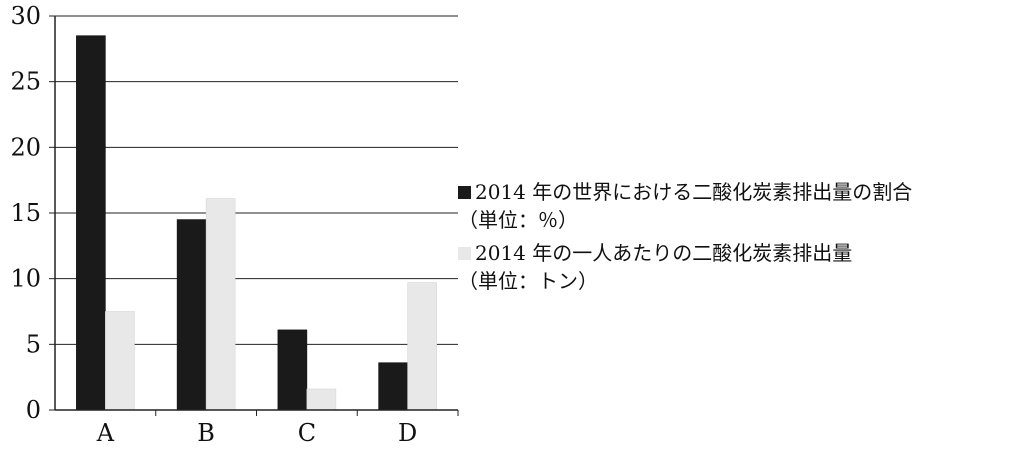 Image resolution: width=1013 pixels, height=451 pixels. I want to click on legend-label-share: 2014 年の世界における二酸化炭素排出量の割合, so click(694, 192).